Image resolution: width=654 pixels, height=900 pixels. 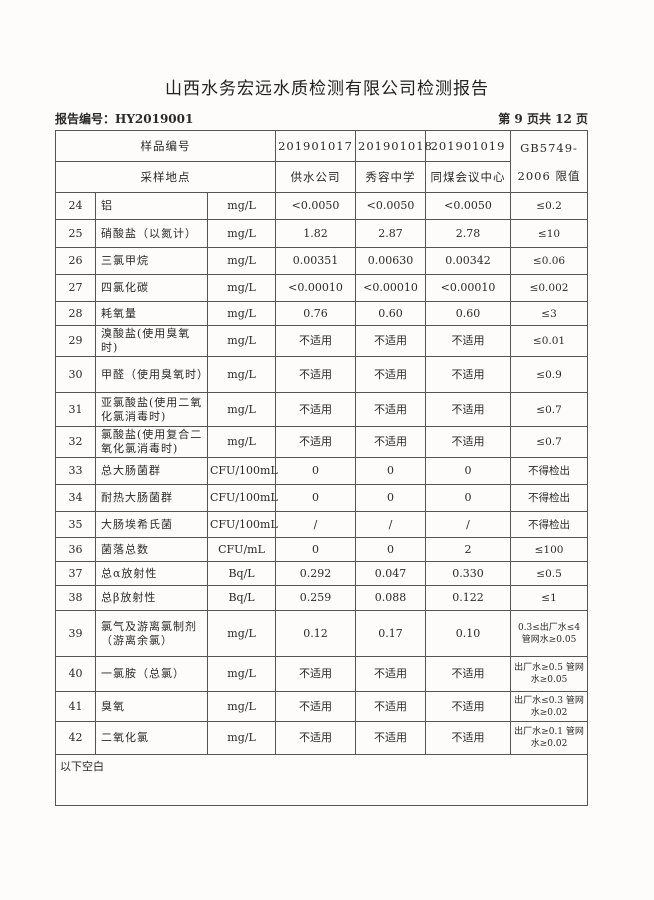 I want to click on item-name: 铝, so click(x=151, y=206).